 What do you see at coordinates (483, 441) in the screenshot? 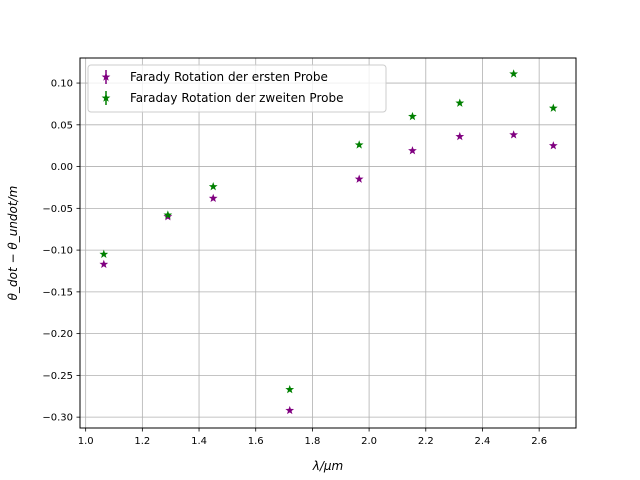
I see `x-tick-label: 2.4` at bounding box center [483, 441].